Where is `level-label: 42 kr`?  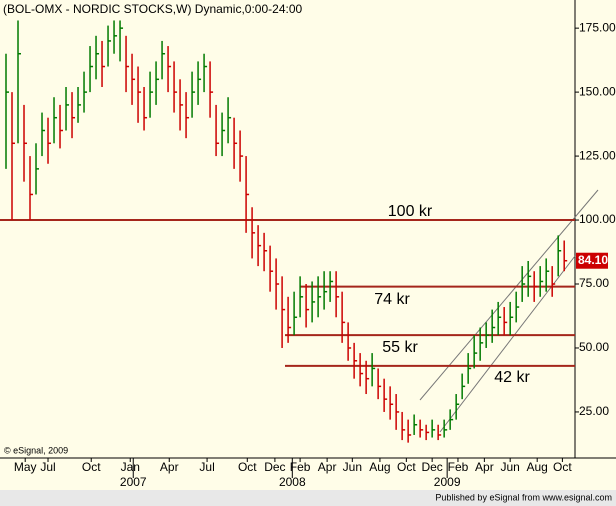 level-label: 42 kr is located at coordinates (512, 377).